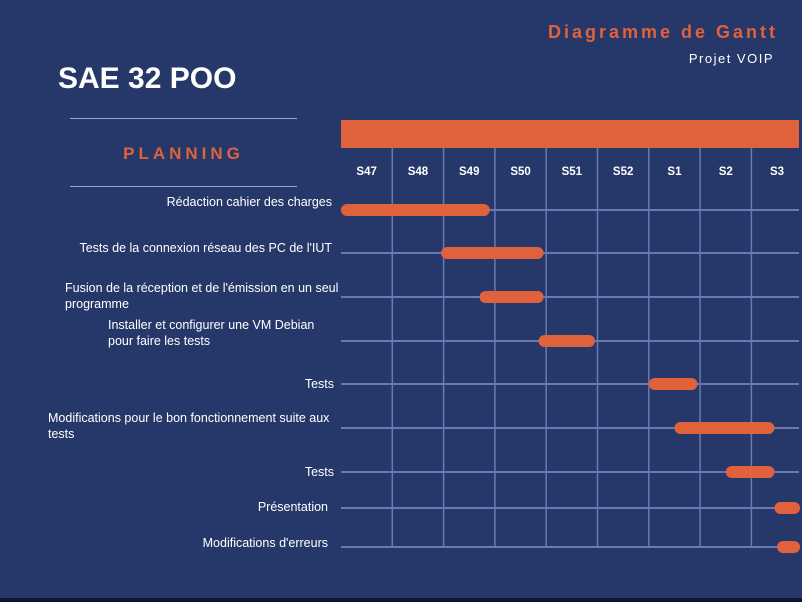 This screenshot has width=802, height=602. What do you see at coordinates (520, 172) in the screenshot?
I see `tick-label: S50` at bounding box center [520, 172].